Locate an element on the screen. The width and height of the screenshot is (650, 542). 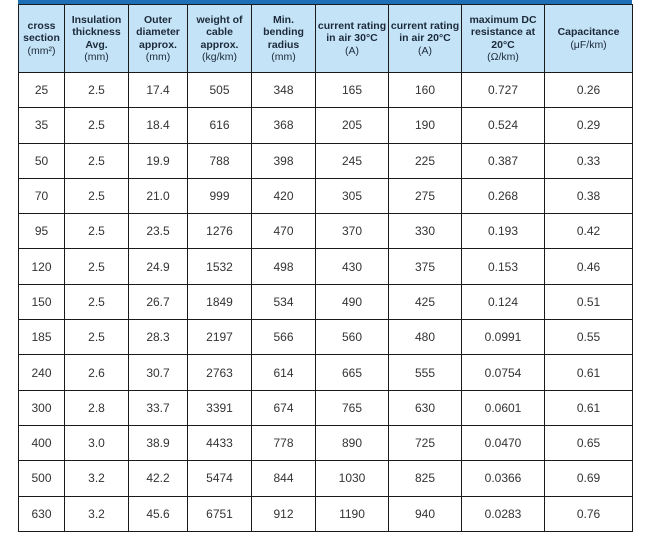
table-cell: 0.153 is located at coordinates (503, 266).